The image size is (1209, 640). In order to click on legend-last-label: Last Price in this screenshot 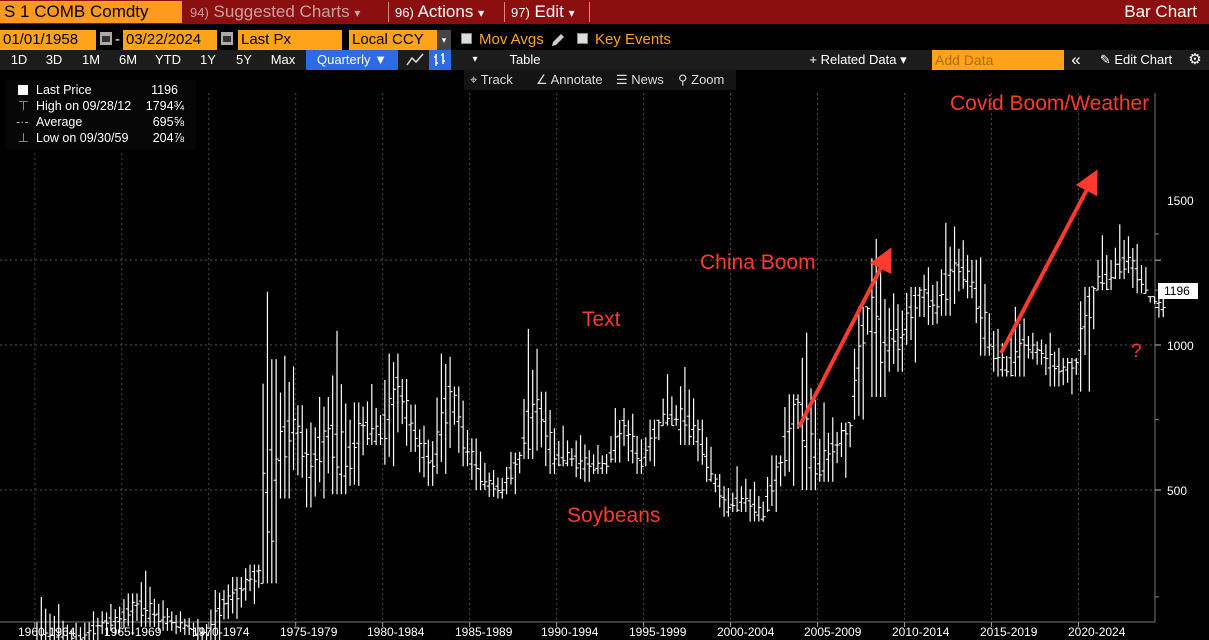, I will do `click(64, 90)`.